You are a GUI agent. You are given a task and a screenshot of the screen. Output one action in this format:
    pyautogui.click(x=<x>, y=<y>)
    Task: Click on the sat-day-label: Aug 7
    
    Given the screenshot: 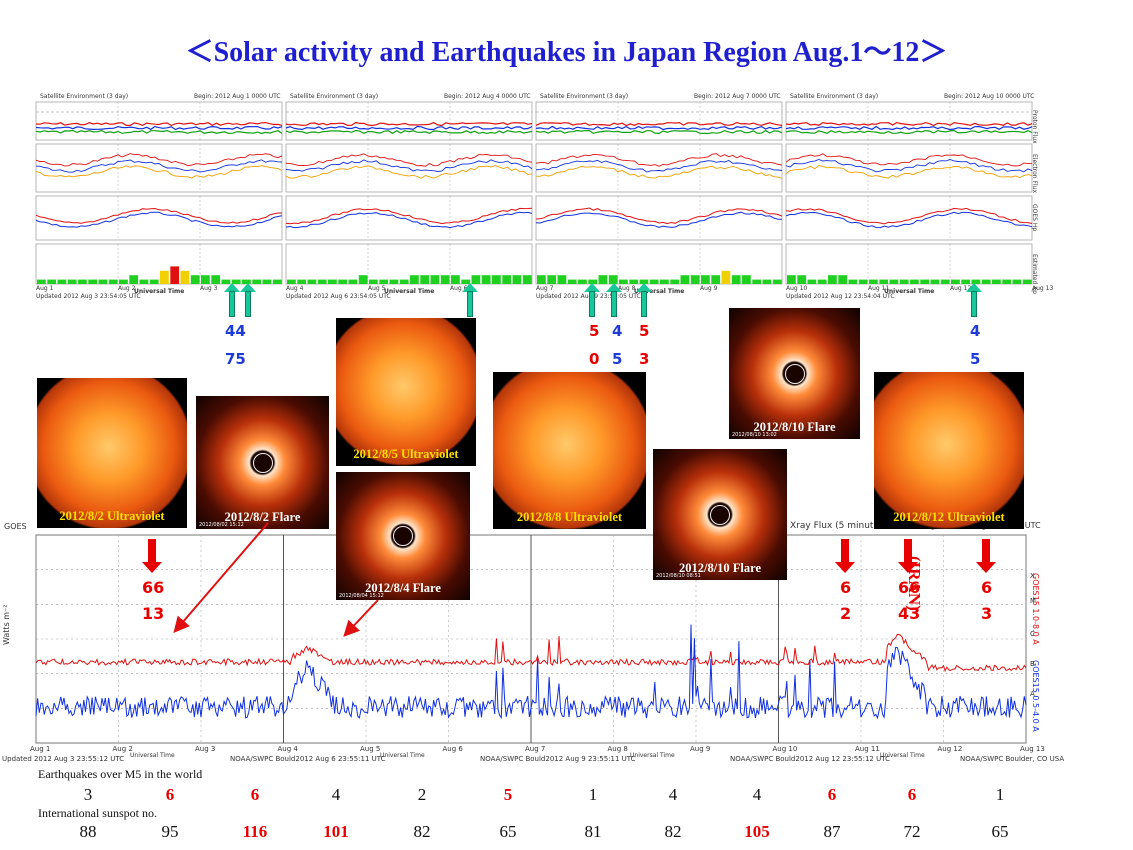 What is the action you would take?
    pyautogui.click(x=545, y=288)
    